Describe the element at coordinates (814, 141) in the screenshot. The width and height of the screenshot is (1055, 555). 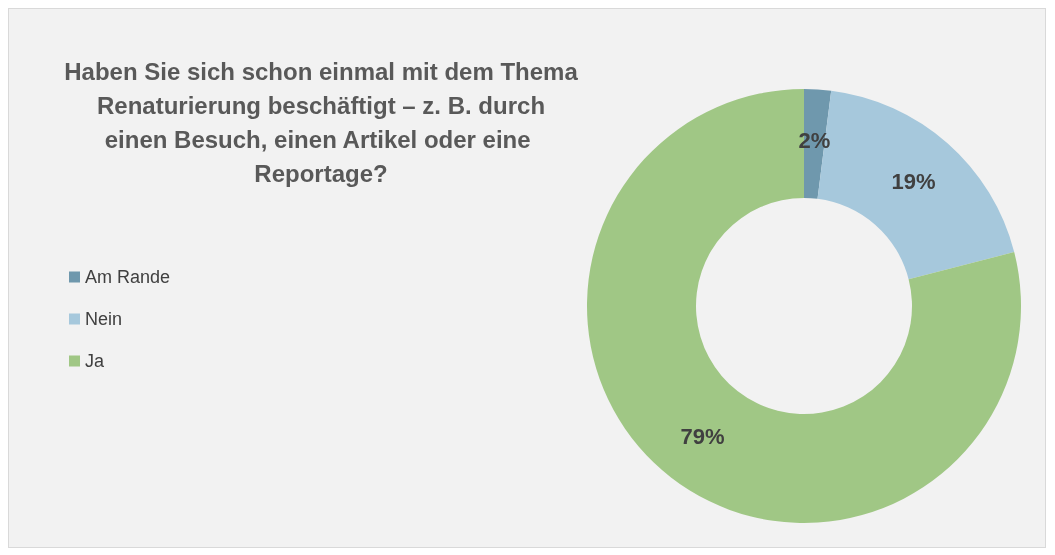
I see `data-label: 2%` at that location.